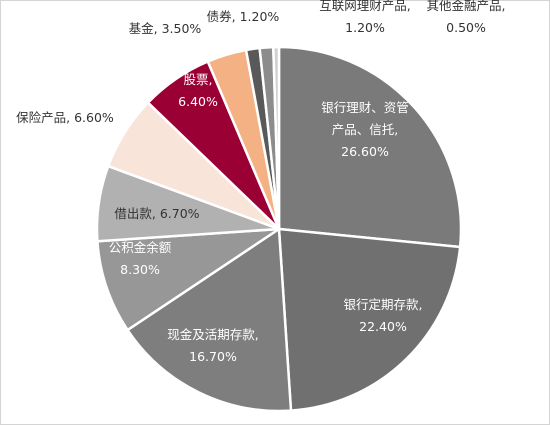 This screenshot has height=425, width=550. Describe the element at coordinates (364, 17) in the screenshot. I see `slice-label-10: 互联网理财产品, 1.20%` at that location.